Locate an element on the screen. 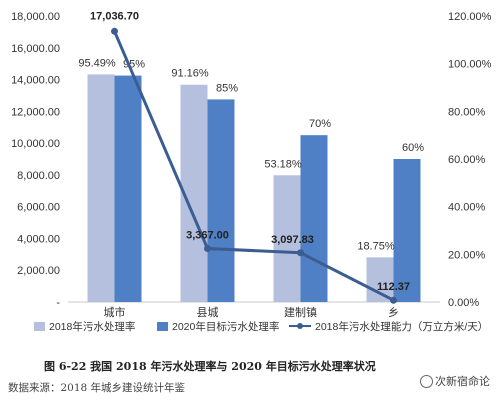 The height and width of the screenshot is (402, 499). left-axis-tick-label: 8,000.00 is located at coordinates (38, 176).